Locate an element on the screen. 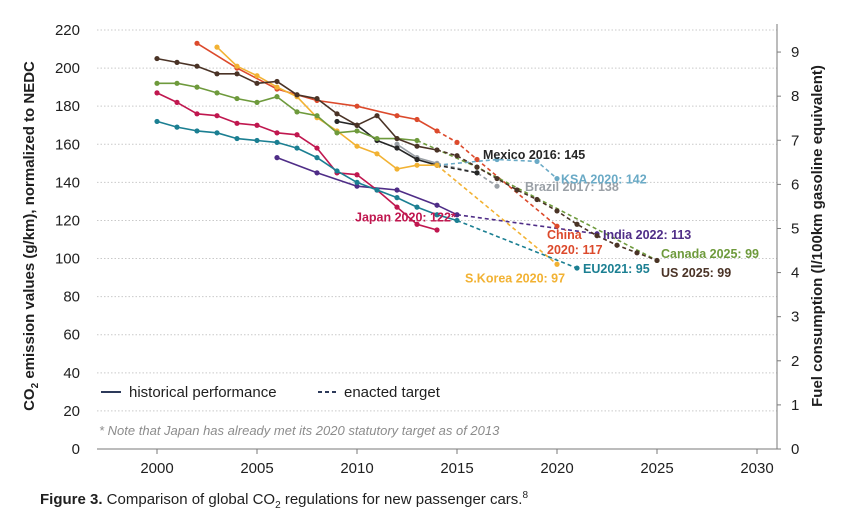  caption-label: Figure 3. is located at coordinates (71, 499).